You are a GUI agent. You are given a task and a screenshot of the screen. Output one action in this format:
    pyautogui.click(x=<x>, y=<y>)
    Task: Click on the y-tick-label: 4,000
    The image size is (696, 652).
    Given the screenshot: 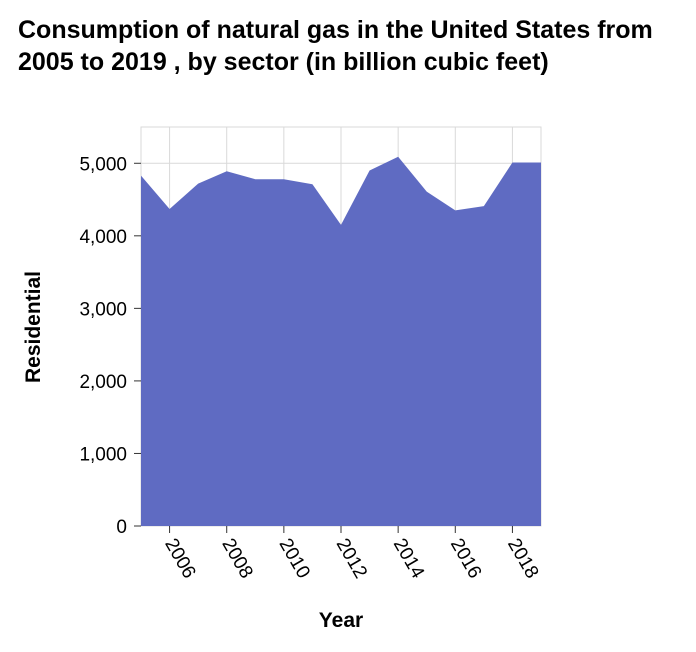 What is the action you would take?
    pyautogui.click(x=103, y=237)
    